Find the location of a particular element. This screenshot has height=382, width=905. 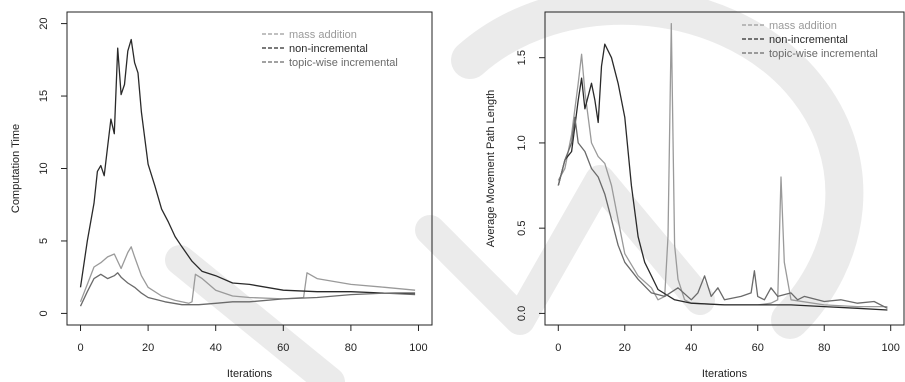

y-tick-label: 0.0 is located at coordinates (522, 313).